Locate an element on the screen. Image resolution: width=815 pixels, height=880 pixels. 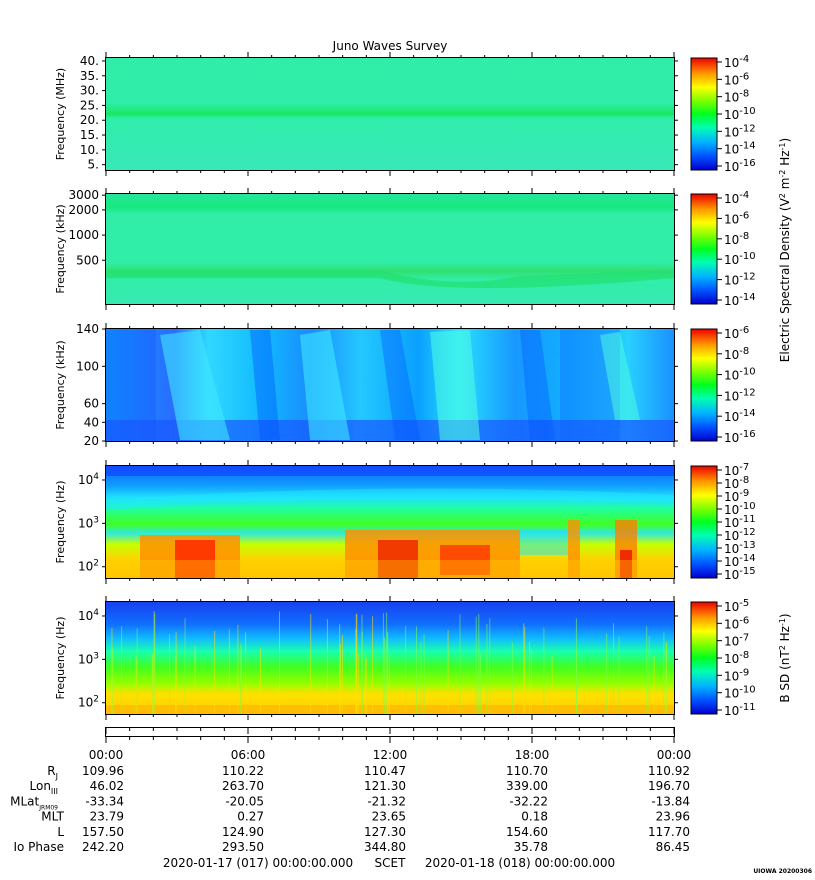
p3-colorbar-label: 10⁻⁸ is located at coordinates (736, 354).